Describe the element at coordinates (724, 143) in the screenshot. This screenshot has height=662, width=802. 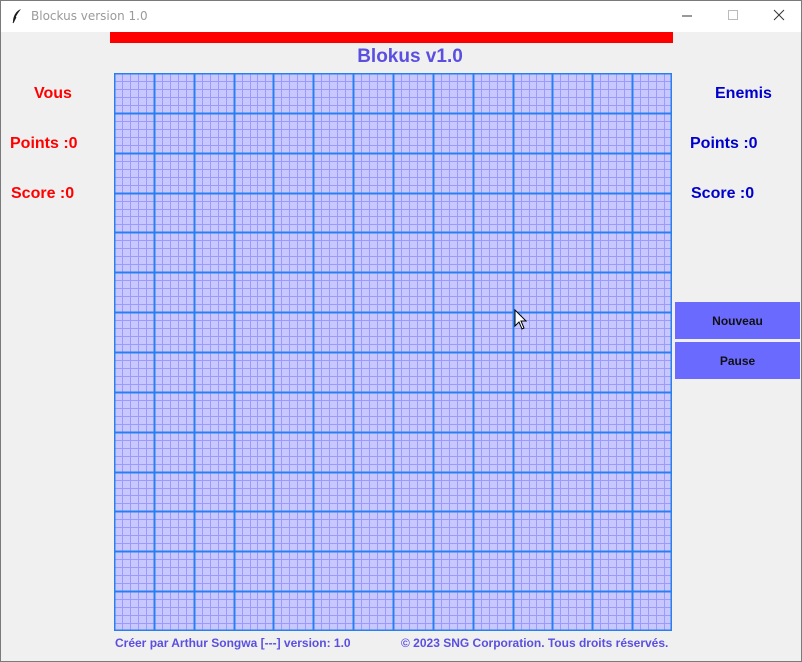
I see `enemy-points: Points :0` at that location.